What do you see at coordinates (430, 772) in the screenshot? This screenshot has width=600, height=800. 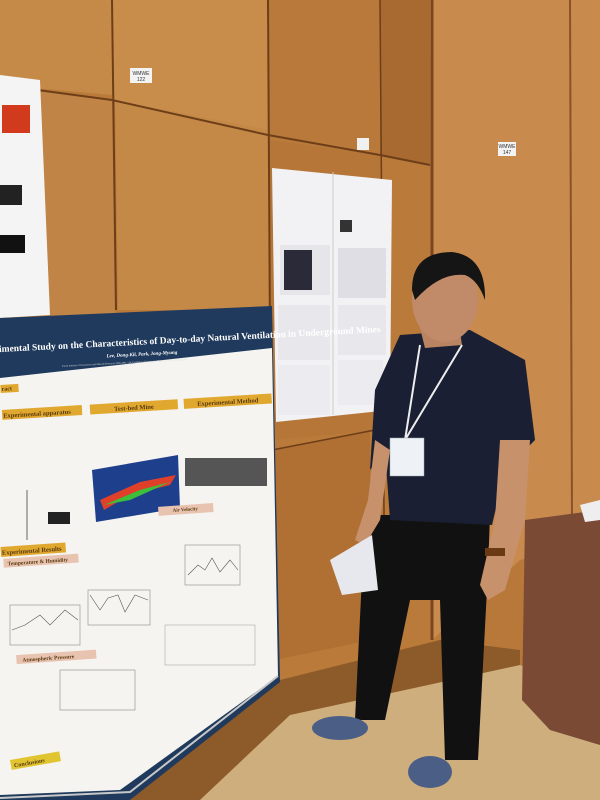 I see `right-shoe` at bounding box center [430, 772].